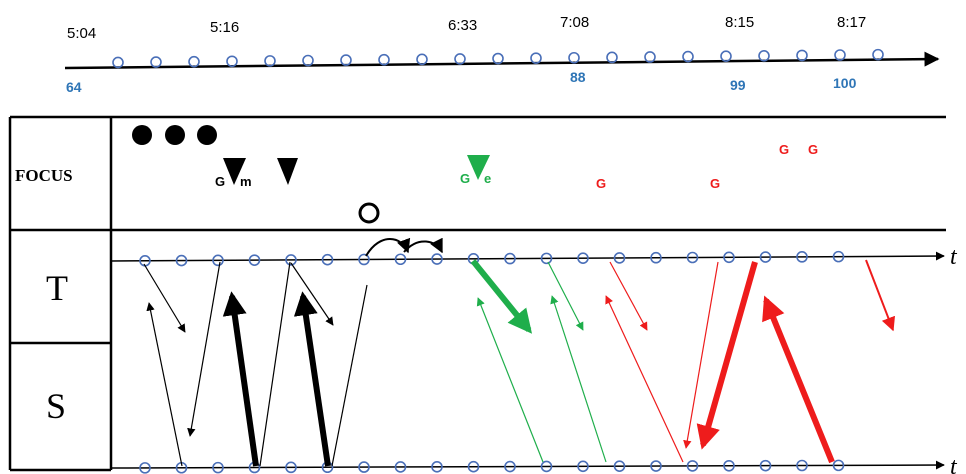 Image resolution: width=966 pixels, height=474 pixels. I want to click on student-axis-t-label: t, so click(954, 464).